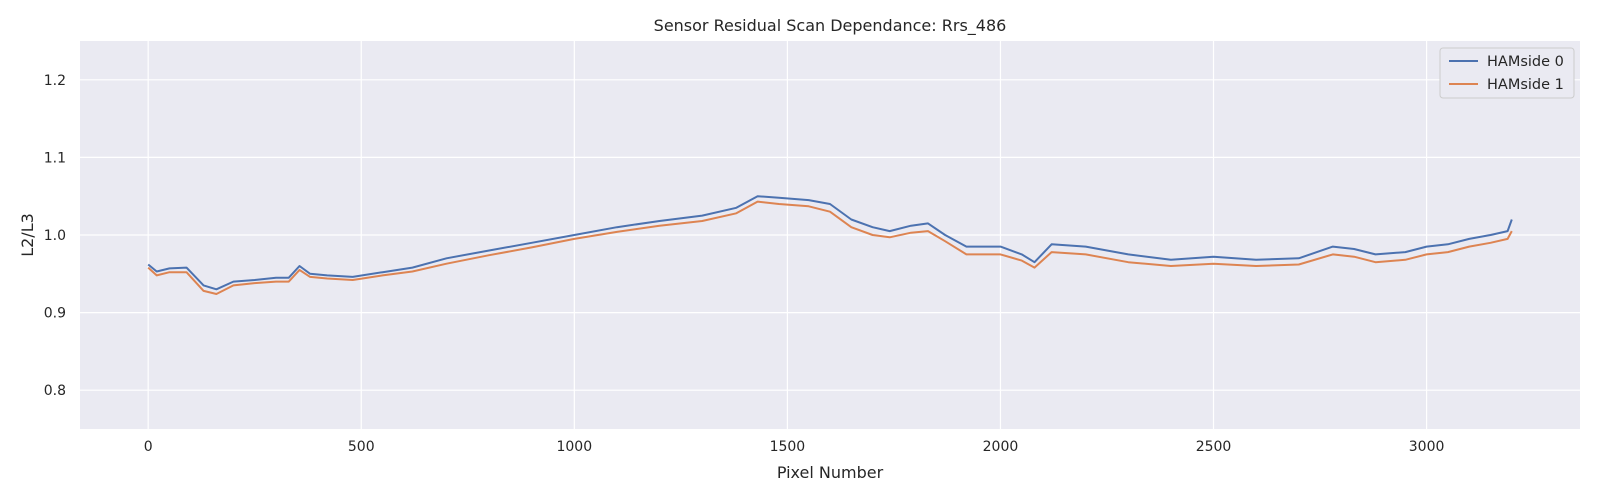 This screenshot has width=1600, height=500. What do you see at coordinates (788, 447) in the screenshot?
I see `x-tick-label: 1500` at bounding box center [788, 447].